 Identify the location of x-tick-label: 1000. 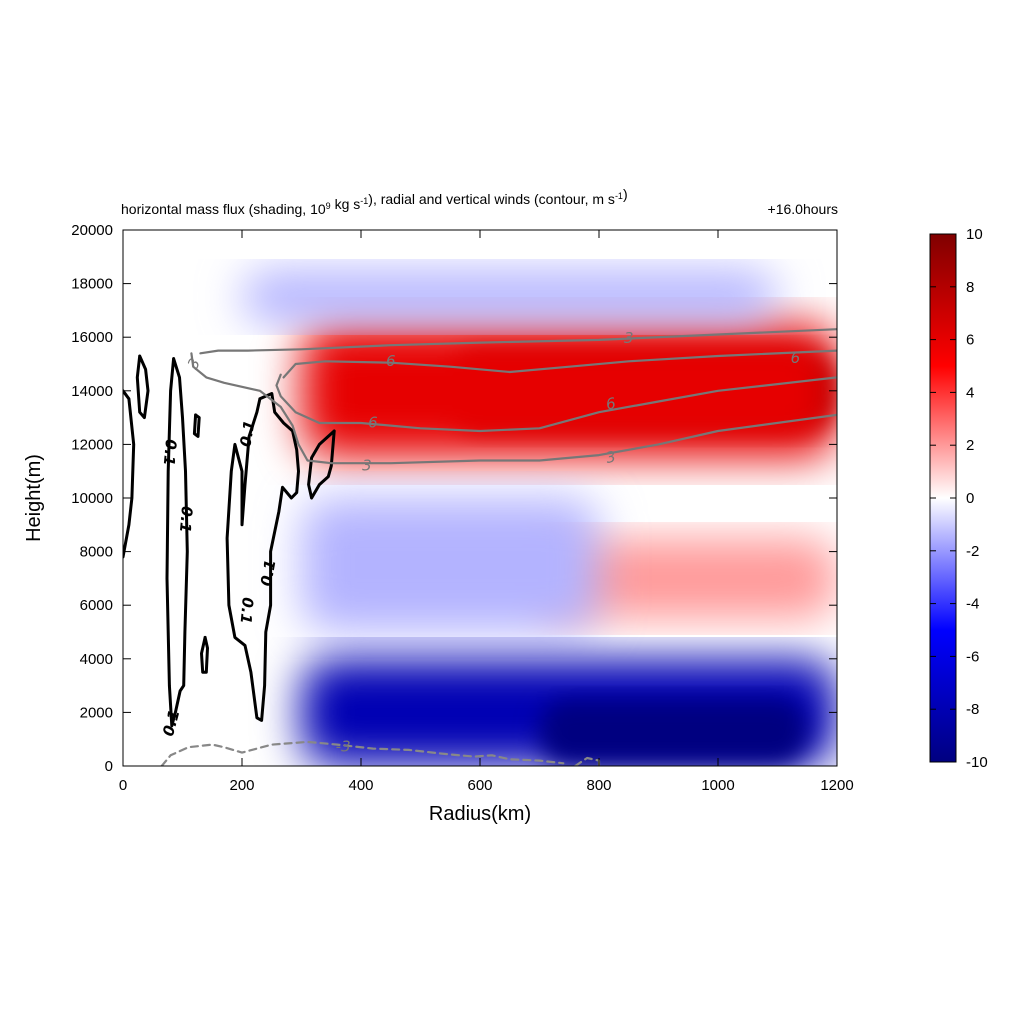
(717, 785).